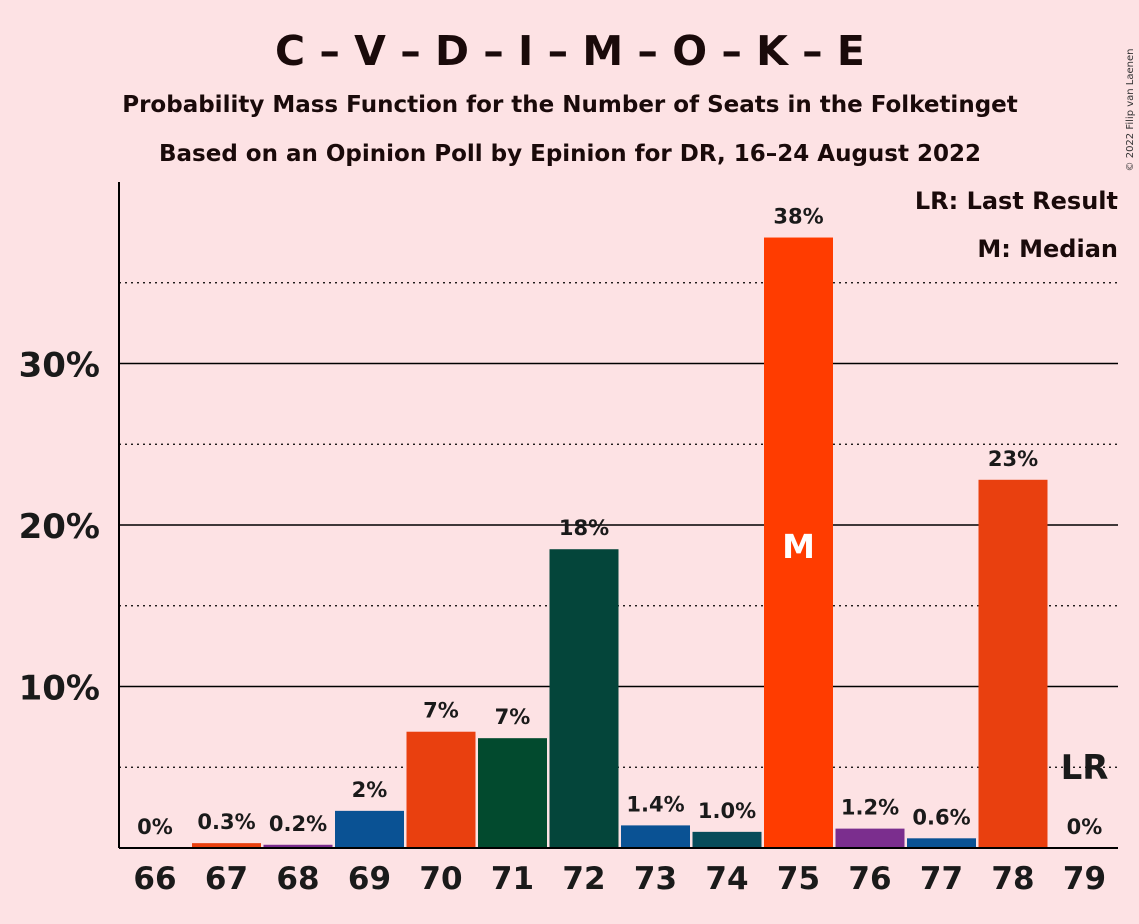  What do you see at coordinates (570, 51) in the screenshot?
I see `chart-title: C – V – D – I – M – O – K – E` at bounding box center [570, 51].